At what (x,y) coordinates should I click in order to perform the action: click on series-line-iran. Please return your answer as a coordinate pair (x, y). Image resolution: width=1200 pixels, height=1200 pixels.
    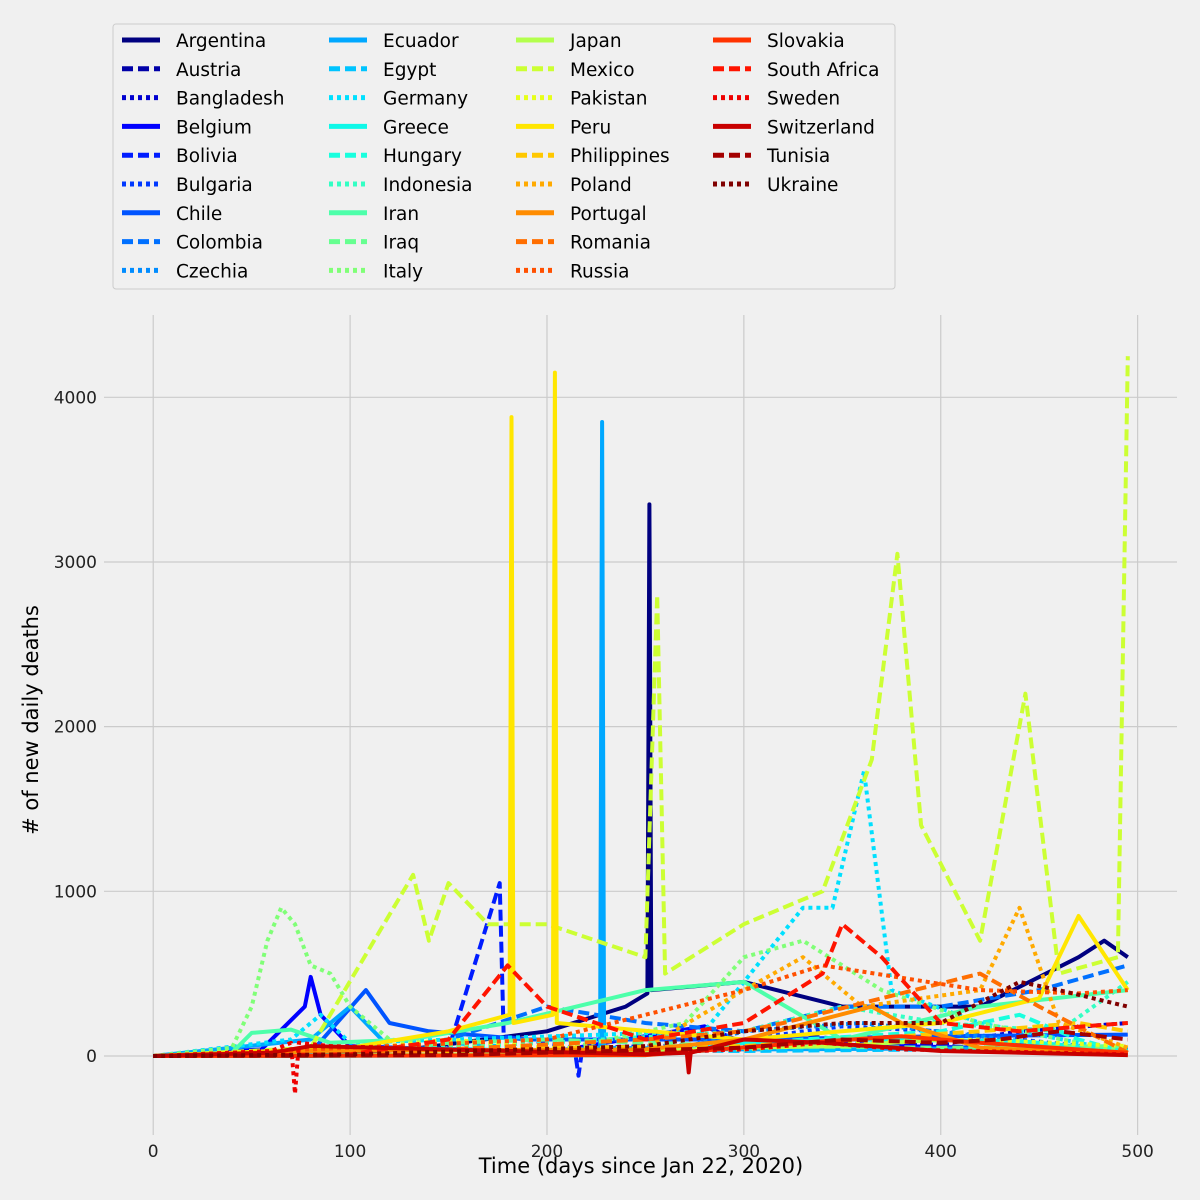
    Looking at the image, I should click on (641, 1018).